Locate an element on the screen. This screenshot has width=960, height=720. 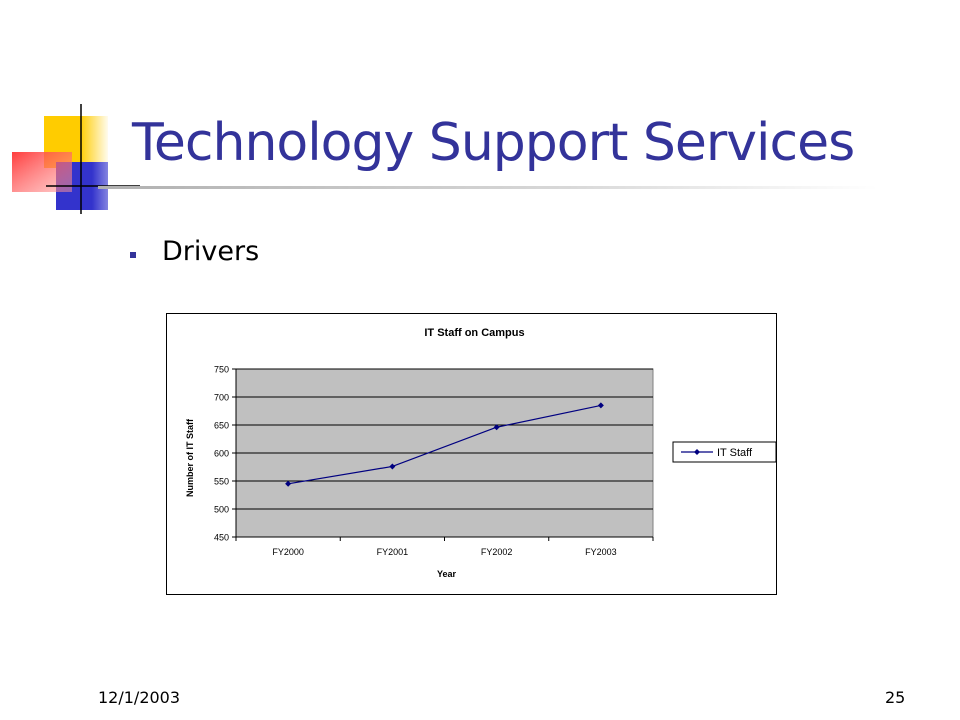
y-tick-label: 500 is located at coordinates (221, 510).